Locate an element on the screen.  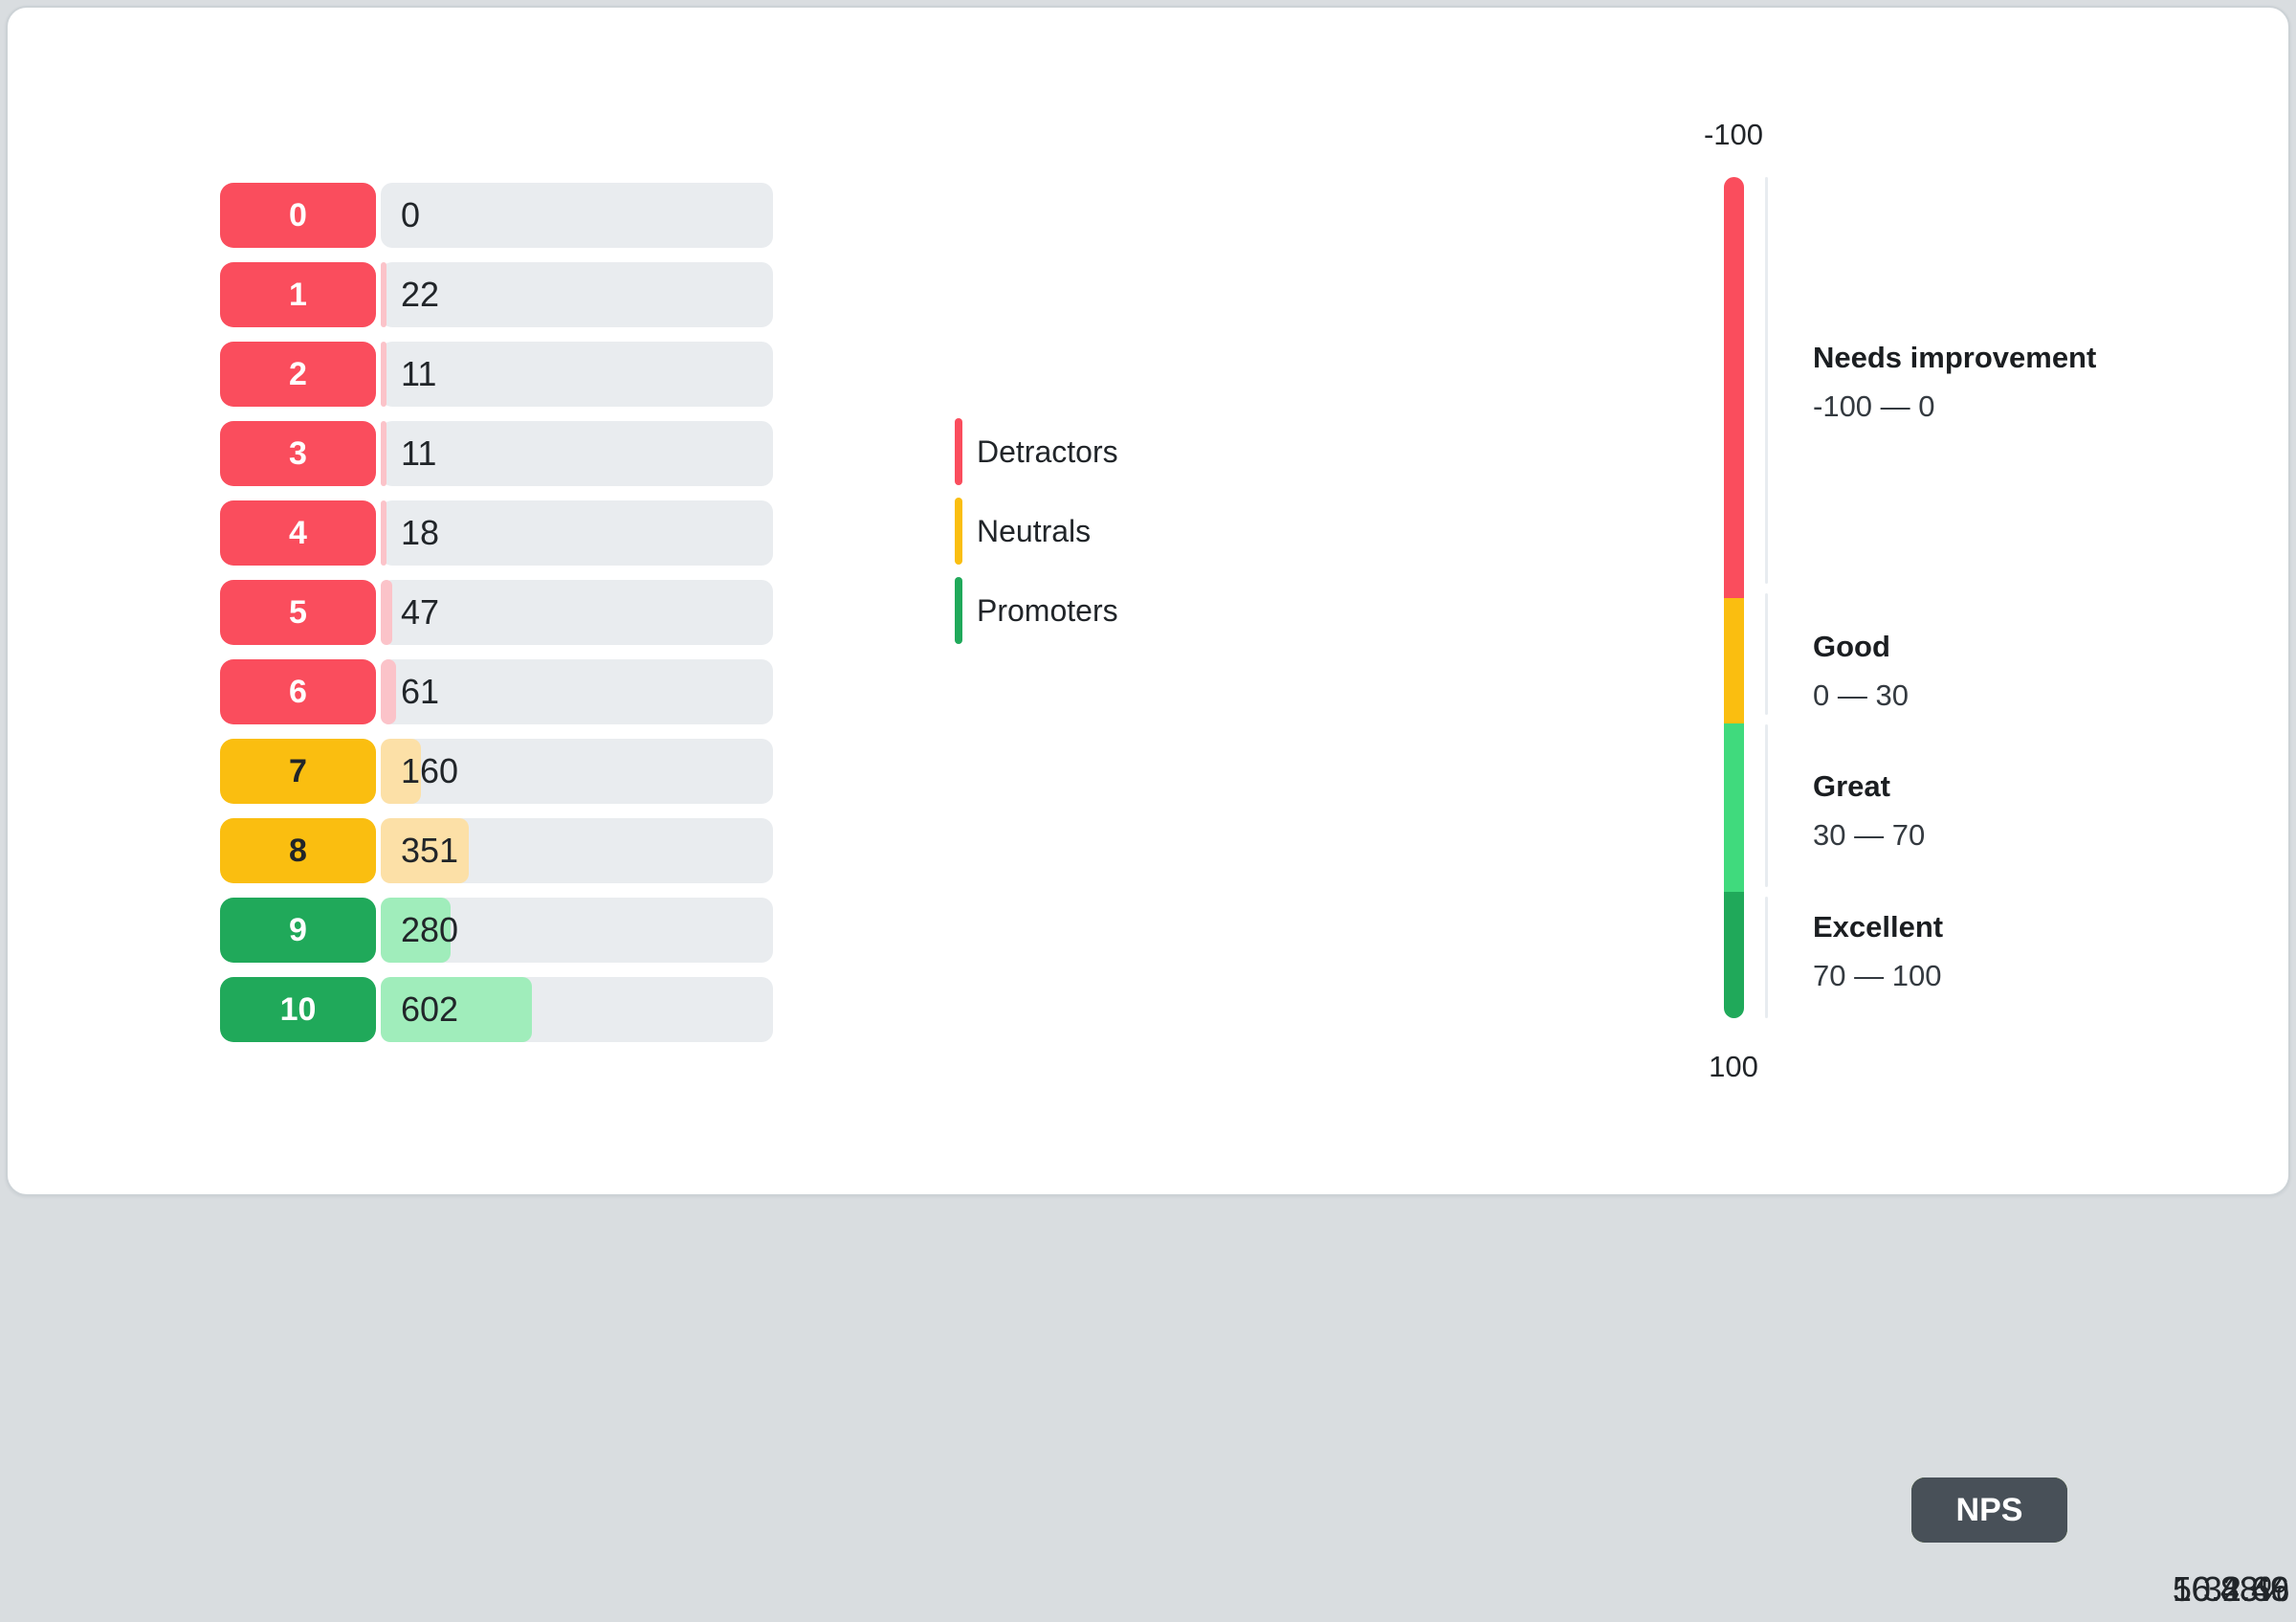
score-row: 4 18 is located at coordinates (497, 533).